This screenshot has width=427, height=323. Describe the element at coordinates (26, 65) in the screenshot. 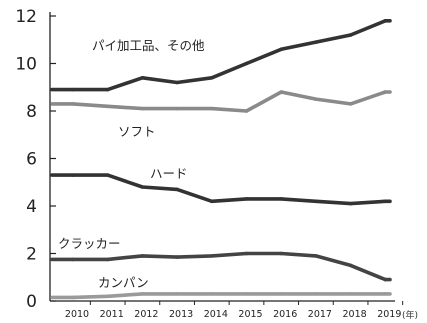

I see `y-tick-label: 10` at that location.